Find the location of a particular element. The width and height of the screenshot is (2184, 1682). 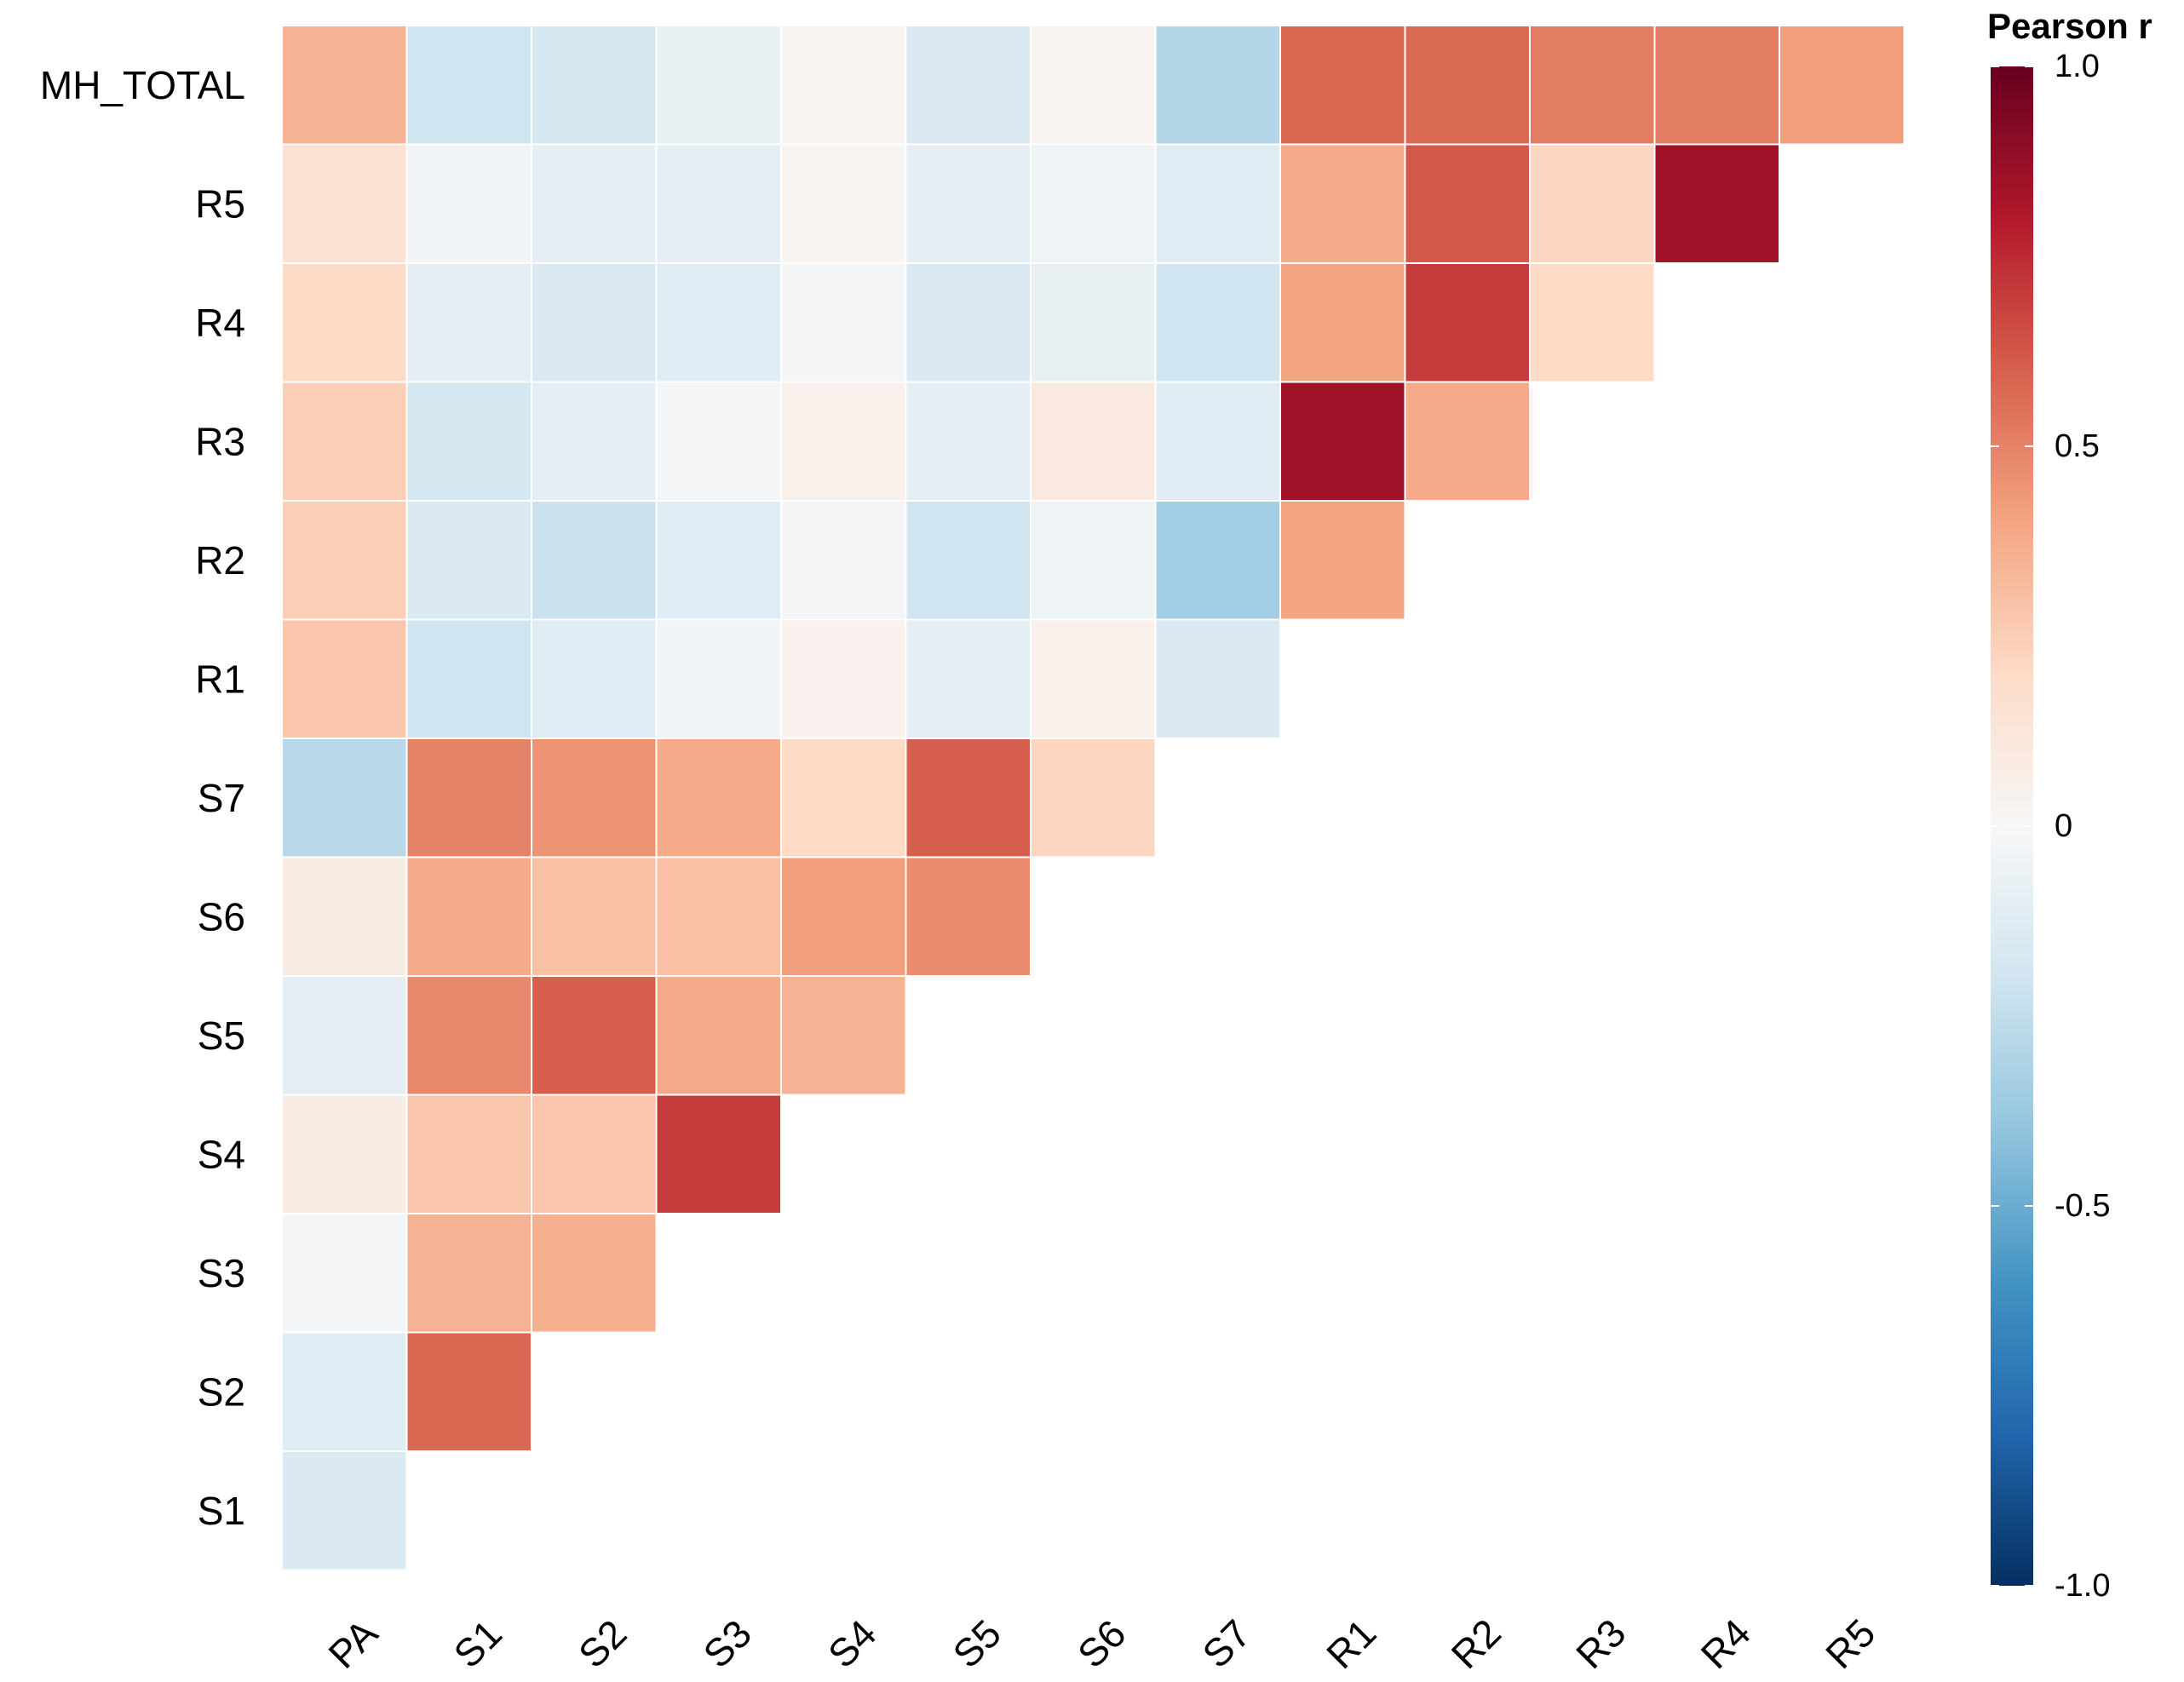

heatmap-cell-r2-s5 is located at coordinates (968, 560).